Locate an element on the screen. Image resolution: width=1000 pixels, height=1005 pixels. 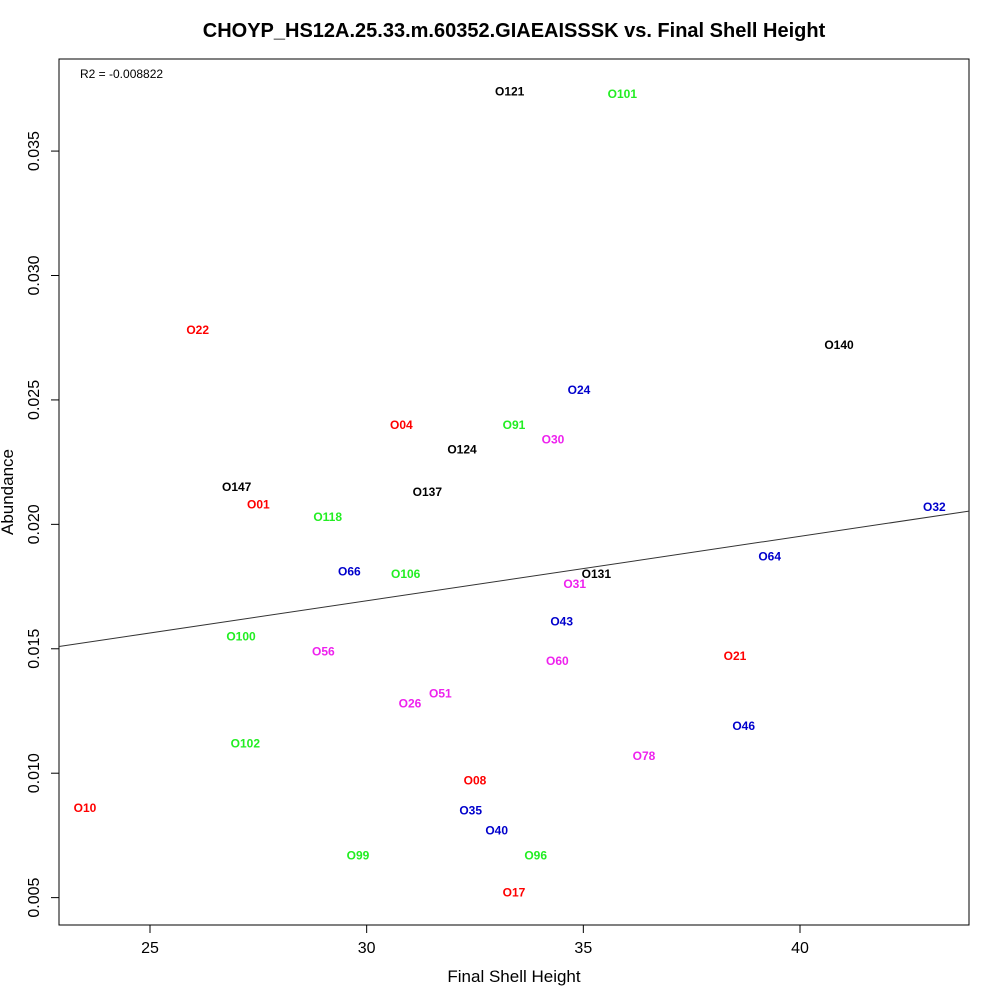
point-O147: O147 is located at coordinates (237, 487).